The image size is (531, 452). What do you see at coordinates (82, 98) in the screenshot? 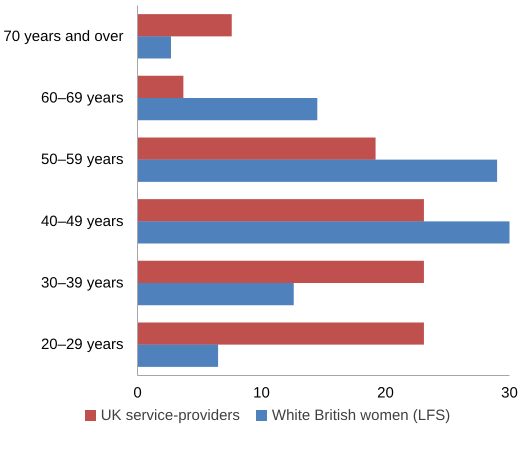
I see `y-tick-label: 60–69 years` at bounding box center [82, 98].